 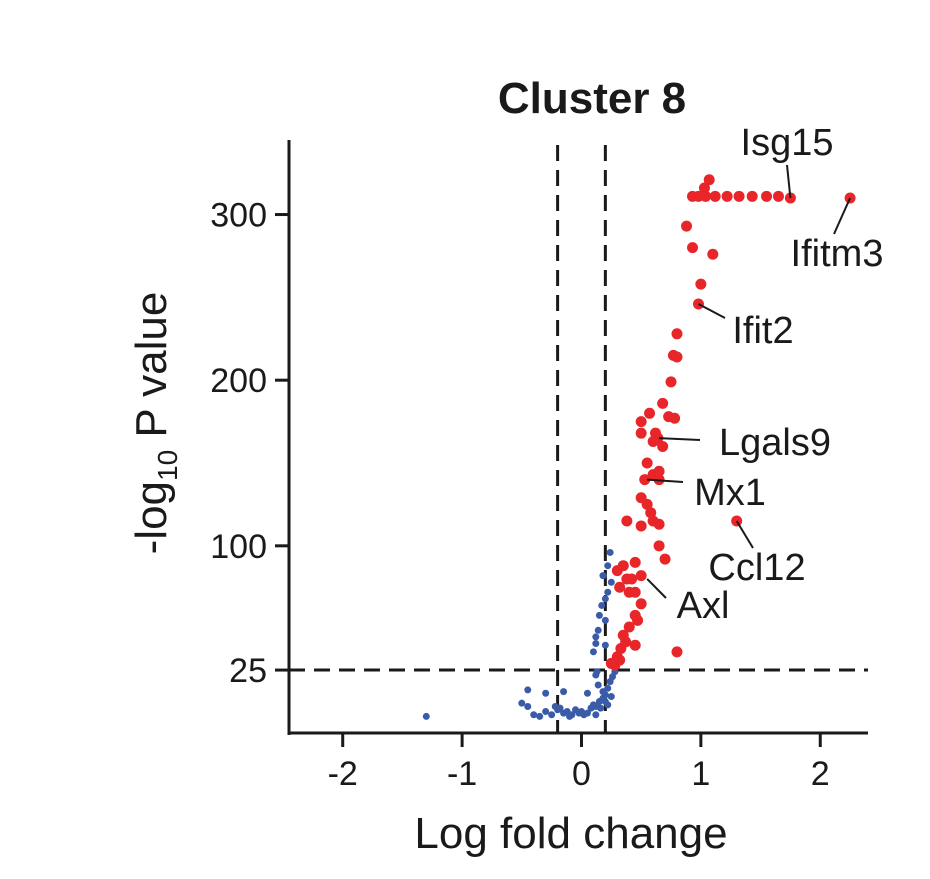 What do you see at coordinates (820, 774) in the screenshot?
I see `x-tick-label: 2` at bounding box center [820, 774].